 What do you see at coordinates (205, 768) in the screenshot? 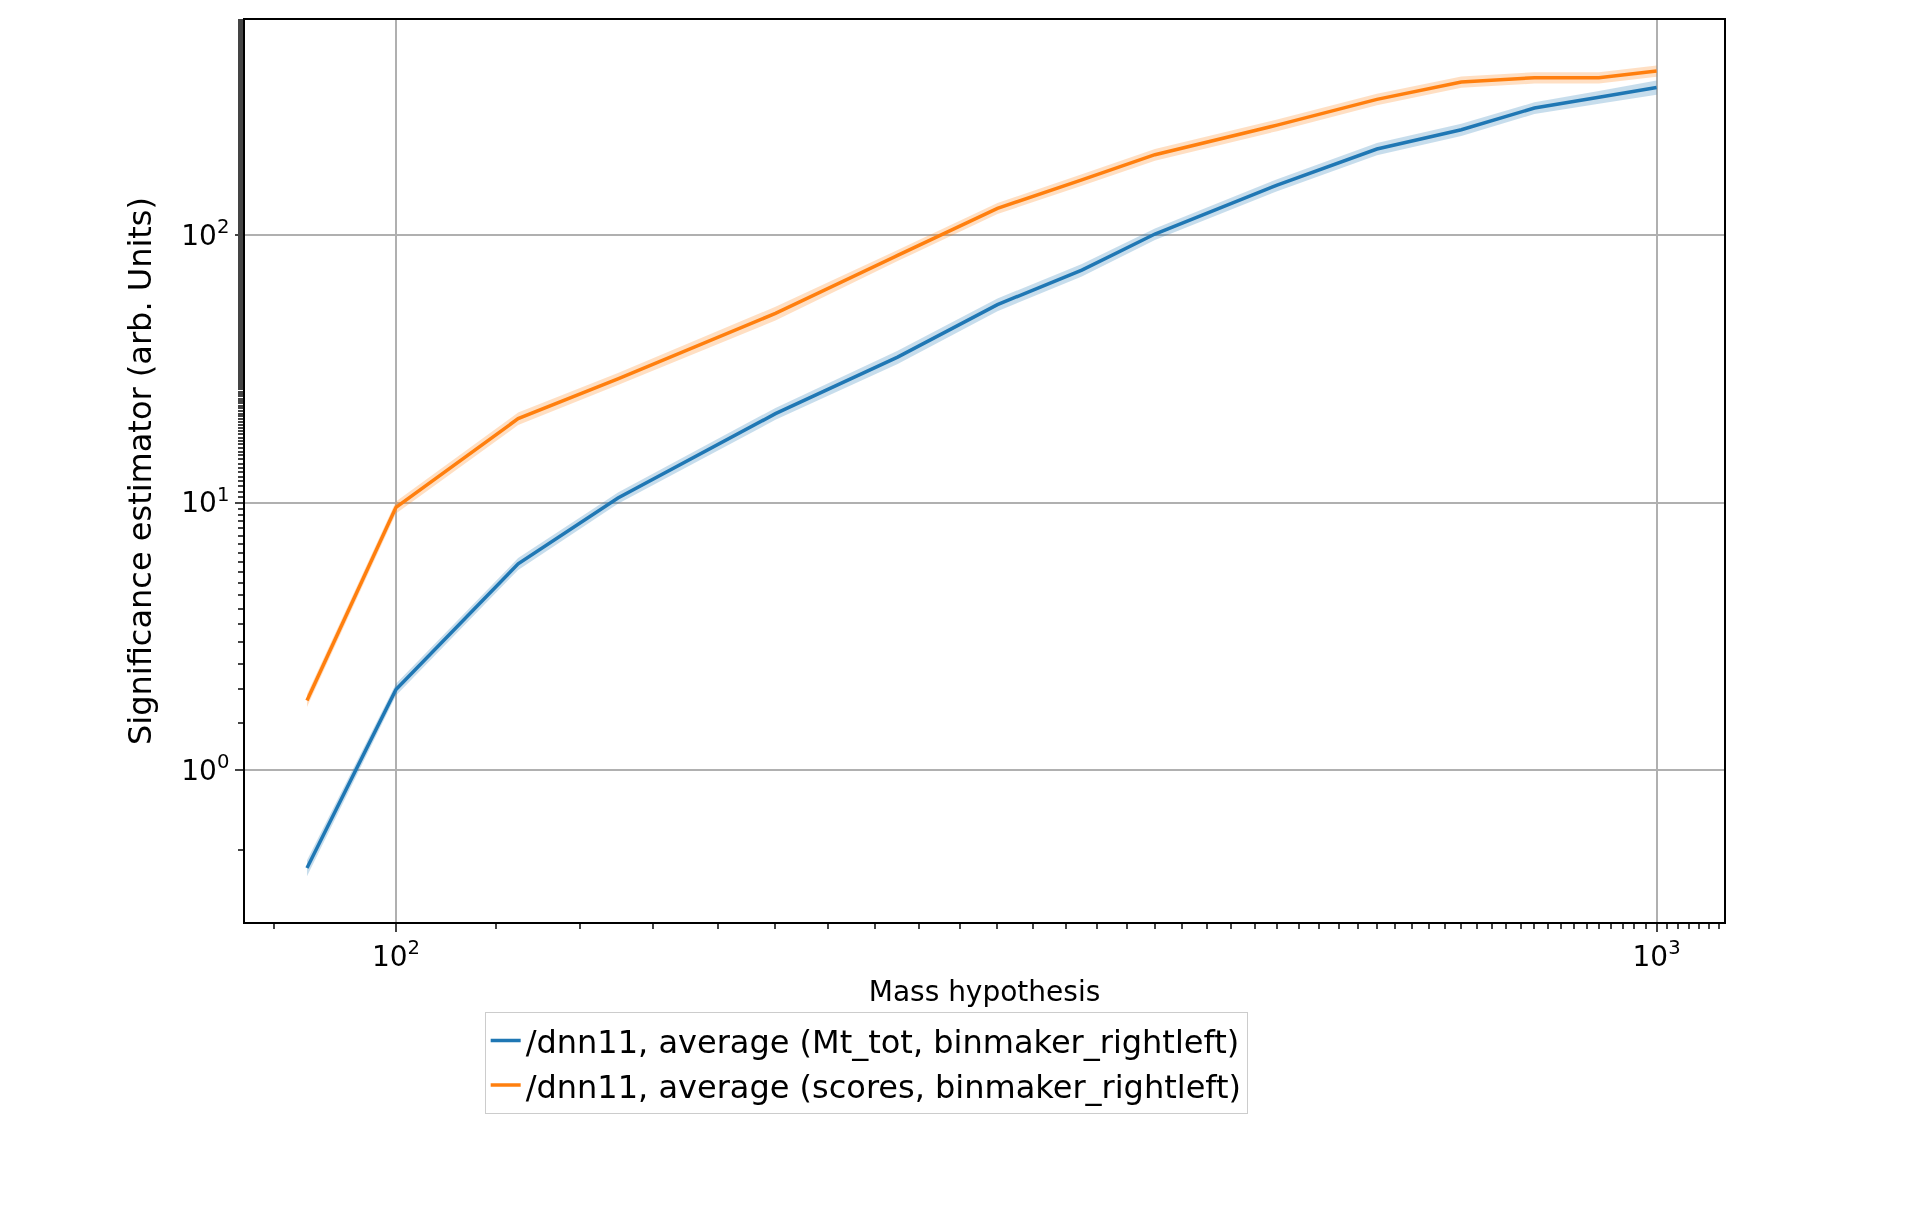
I see `y-tick-label: 10$^{0}$` at bounding box center [205, 768].